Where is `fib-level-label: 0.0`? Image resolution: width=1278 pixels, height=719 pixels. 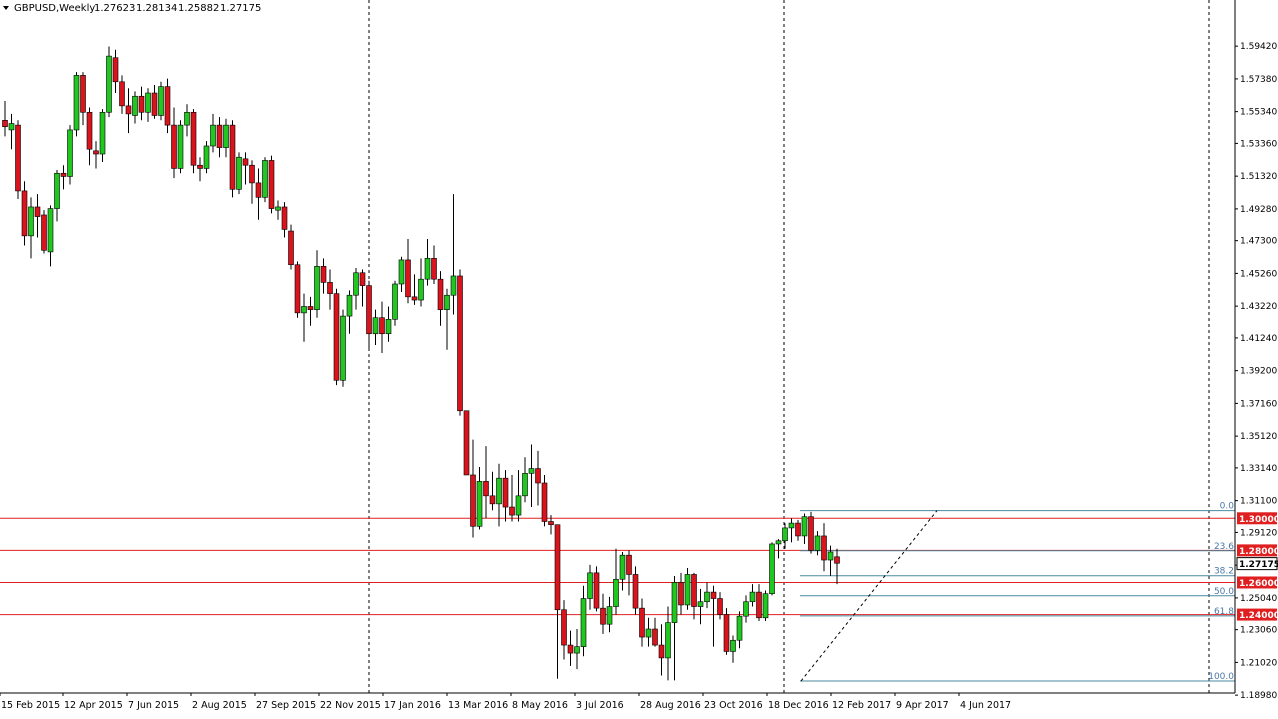 fib-level-label: 0.0 is located at coordinates (1227, 507).